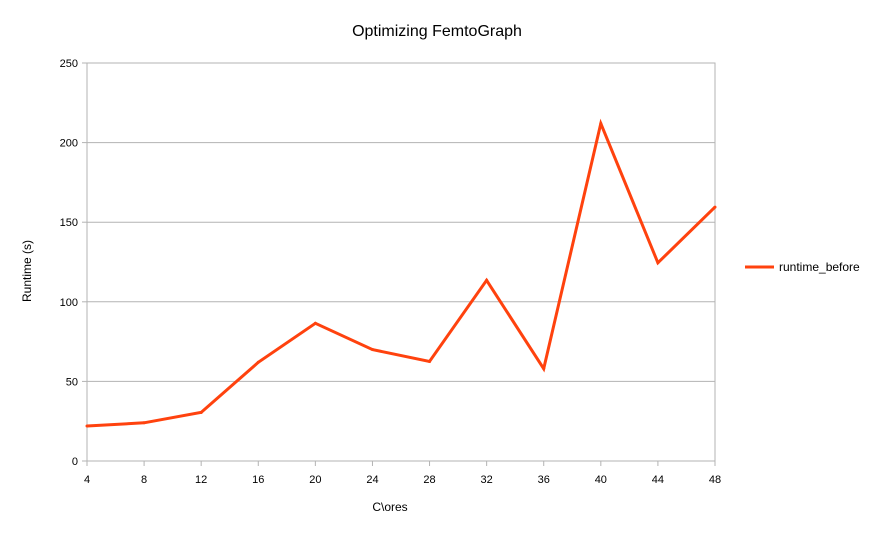 The width and height of the screenshot is (876, 534). Describe the element at coordinates (75, 462) in the screenshot. I see `y-tick-label-0: 0` at that location.